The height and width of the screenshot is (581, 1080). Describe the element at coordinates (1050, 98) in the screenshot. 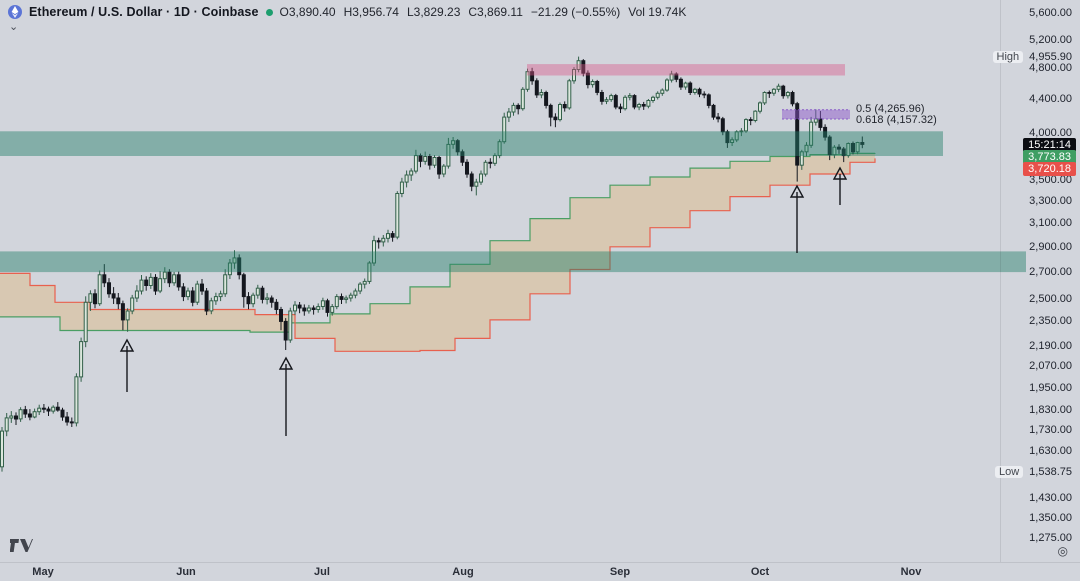

I see `price-tick: 4,400.00` at that location.